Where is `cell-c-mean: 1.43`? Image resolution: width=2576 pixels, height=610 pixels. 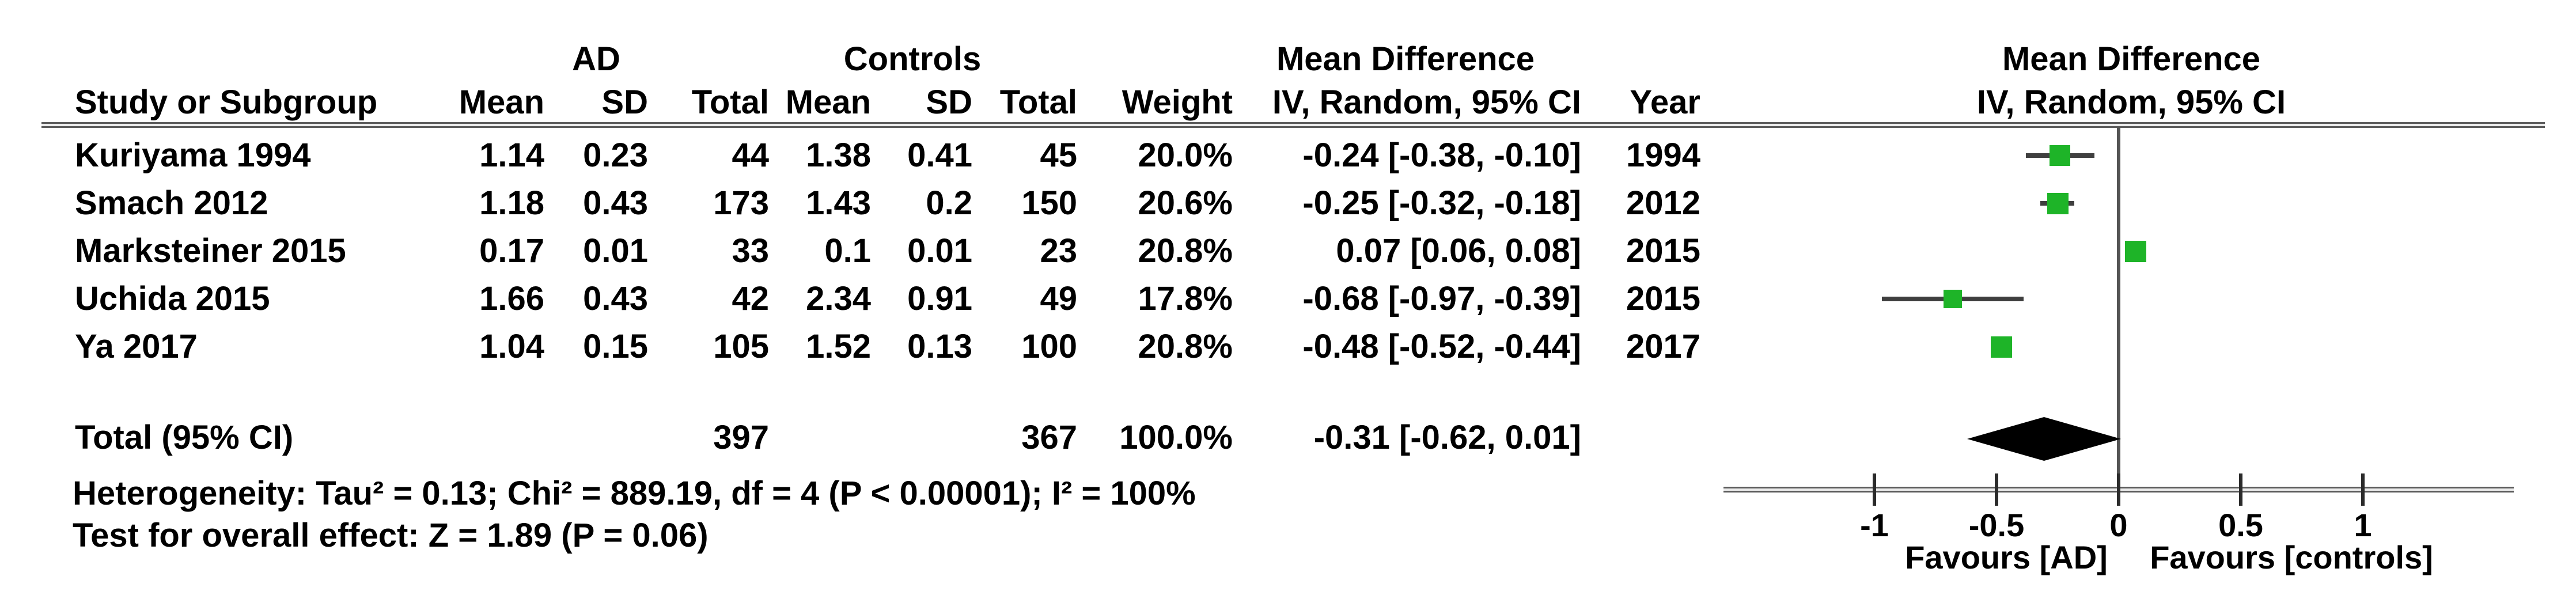 cell-c-mean: 1.43 is located at coordinates (838, 203).